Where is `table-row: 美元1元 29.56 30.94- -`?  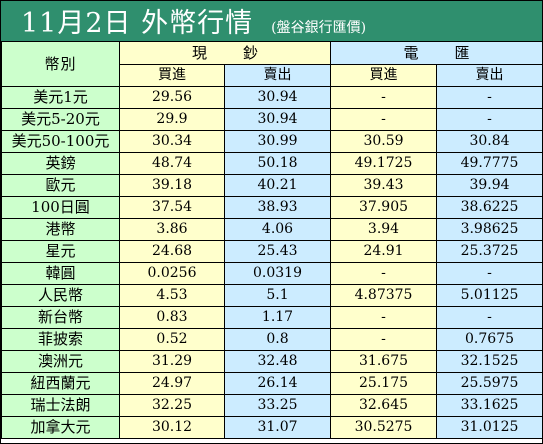
table-row: 美元1元 29.56 30.94- - is located at coordinates (272, 97).